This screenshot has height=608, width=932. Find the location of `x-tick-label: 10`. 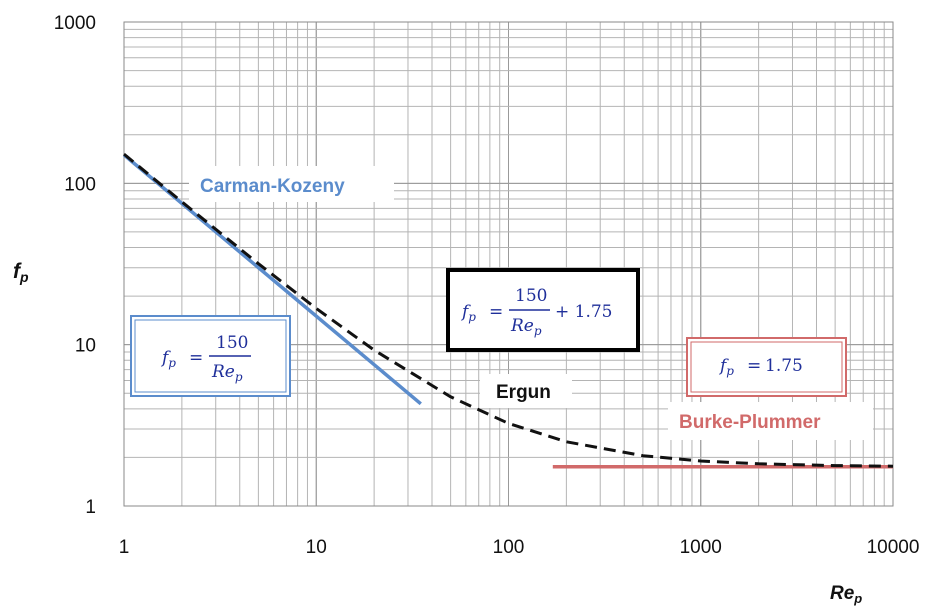

x-tick-label: 10 is located at coordinates (316, 547).